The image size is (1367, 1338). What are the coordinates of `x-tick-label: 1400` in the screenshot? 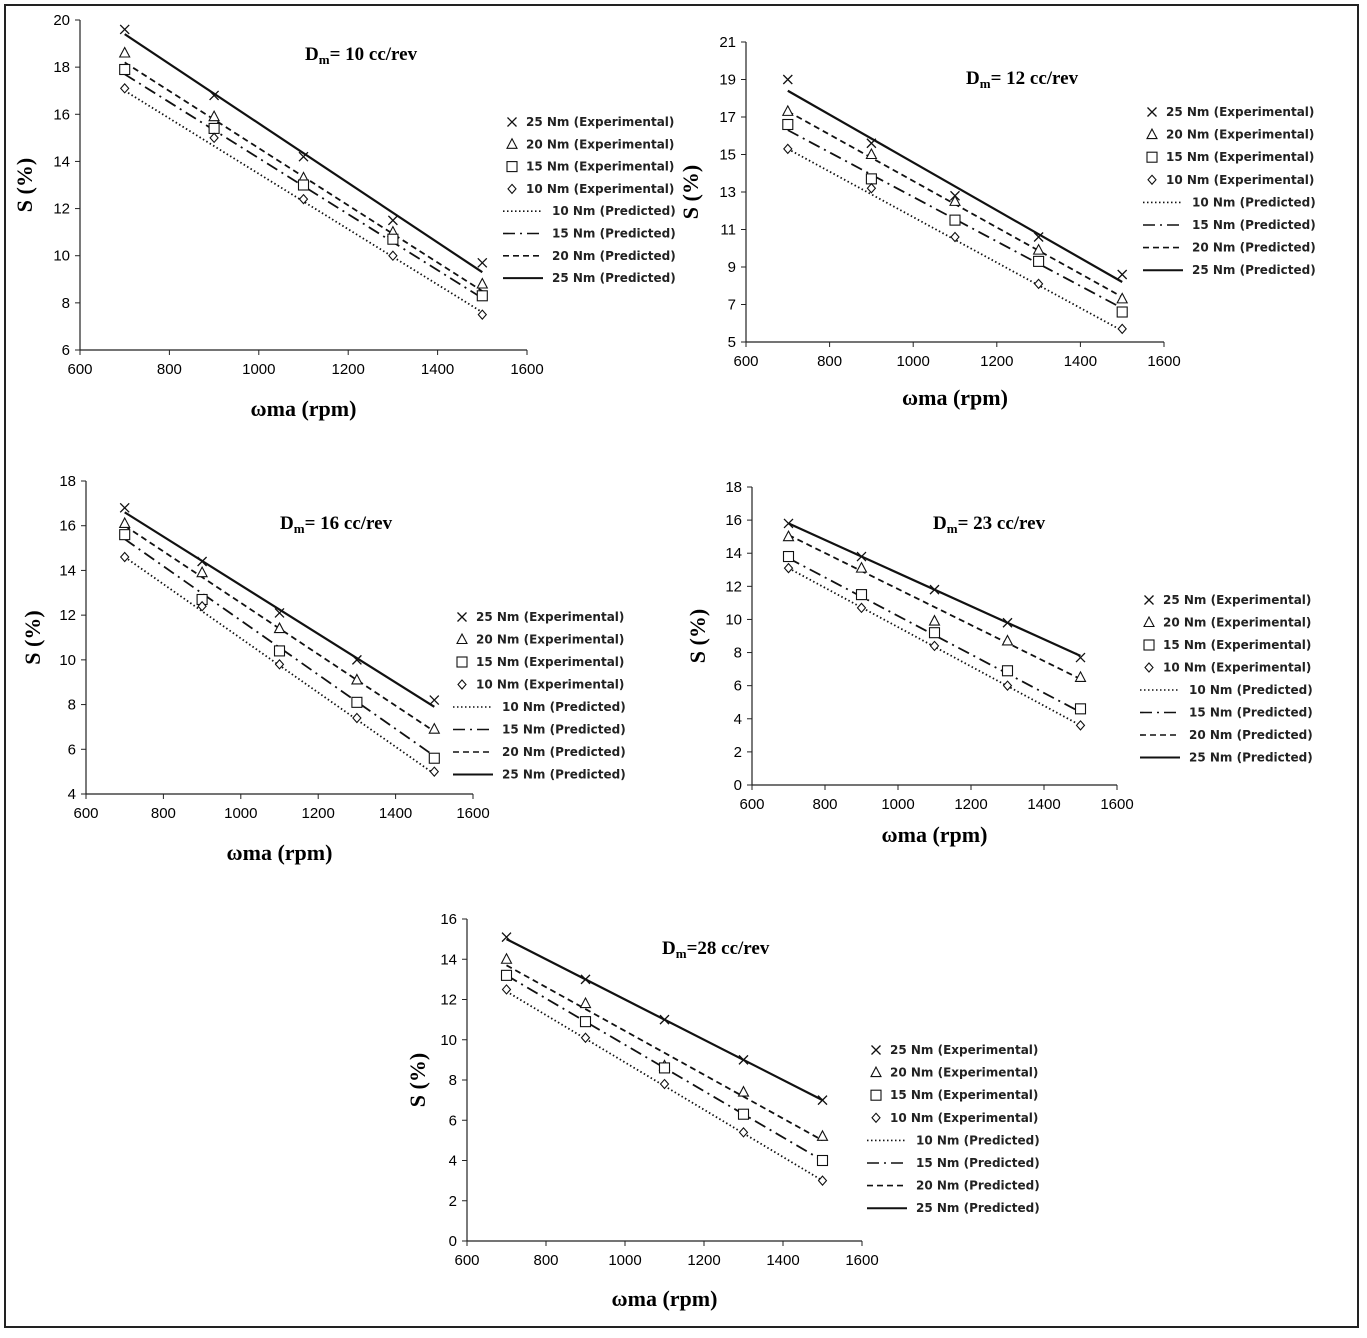 It's located at (1080, 361).